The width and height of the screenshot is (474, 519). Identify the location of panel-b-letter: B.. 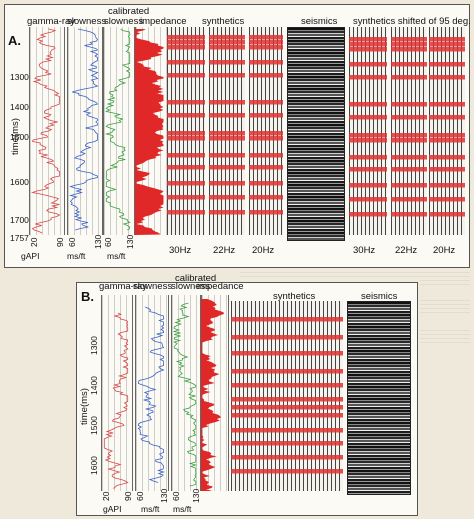
(87, 296).